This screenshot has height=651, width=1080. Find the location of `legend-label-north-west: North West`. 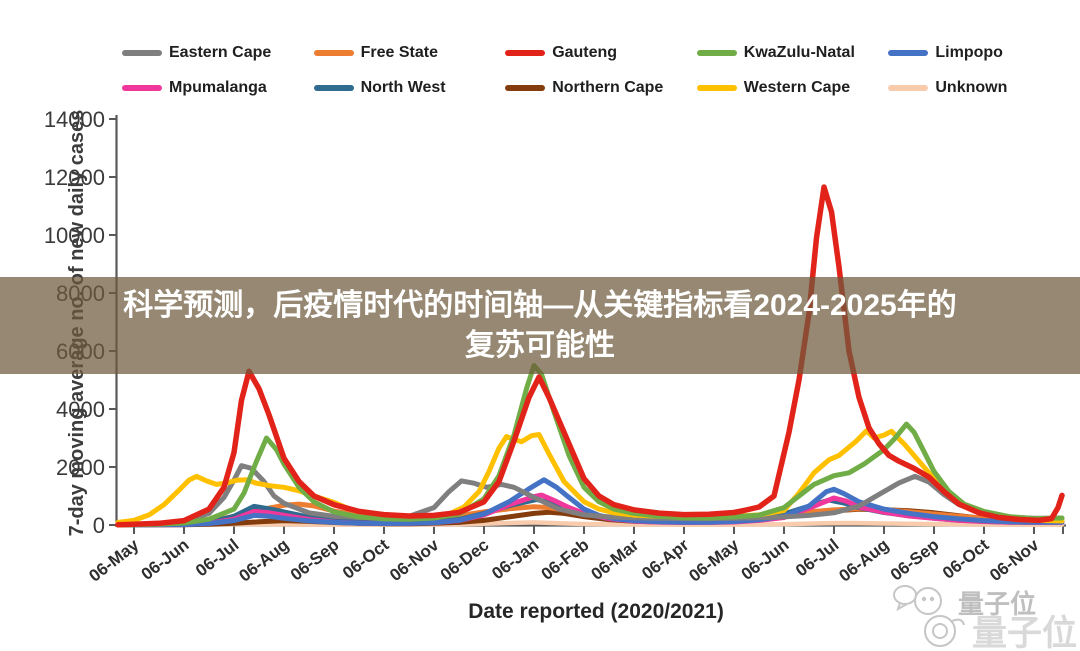

legend-label-north-west: North West is located at coordinates (403, 87).